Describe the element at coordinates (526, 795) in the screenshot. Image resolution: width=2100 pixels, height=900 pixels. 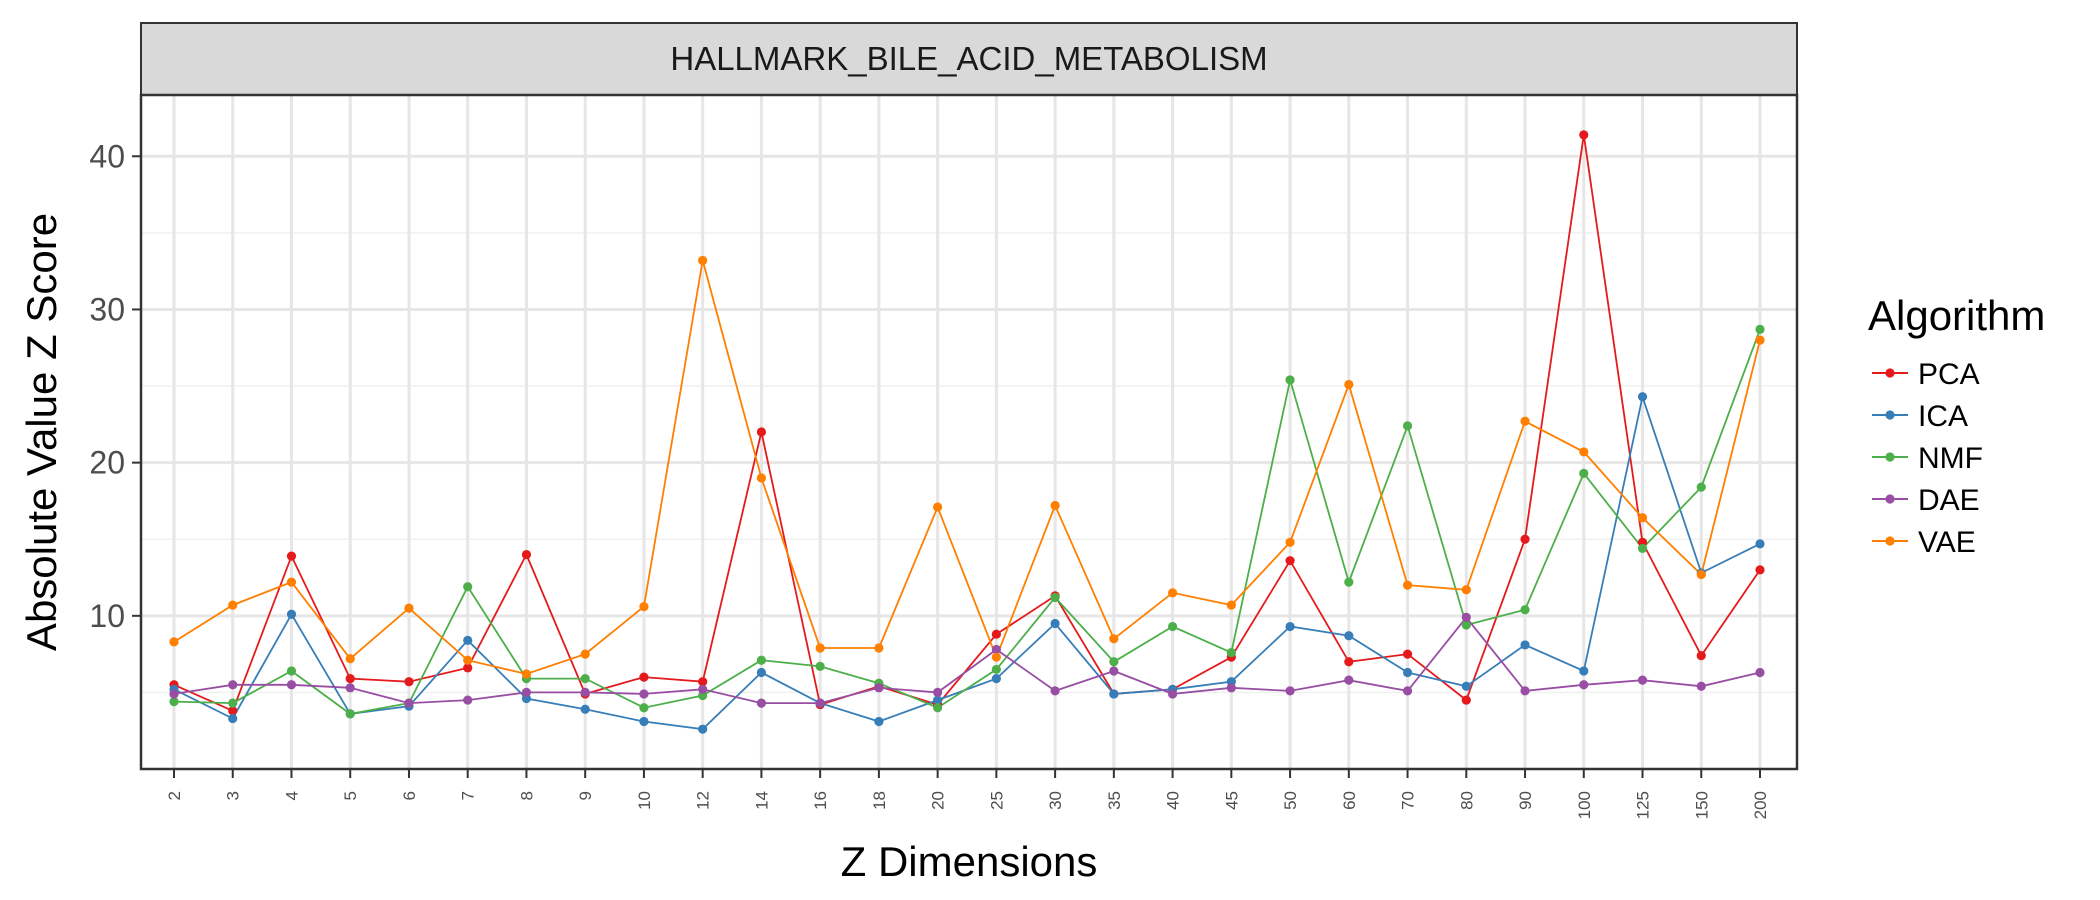
I see `x-tick-label: 8` at that location.